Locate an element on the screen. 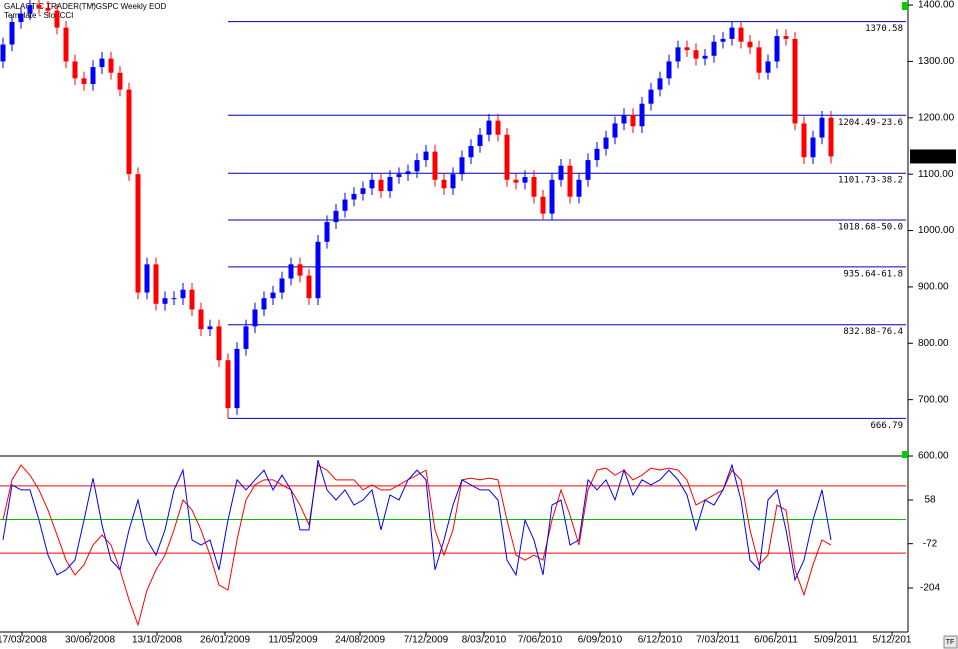  y-tick-label: 1100.00 is located at coordinates (936, 174).